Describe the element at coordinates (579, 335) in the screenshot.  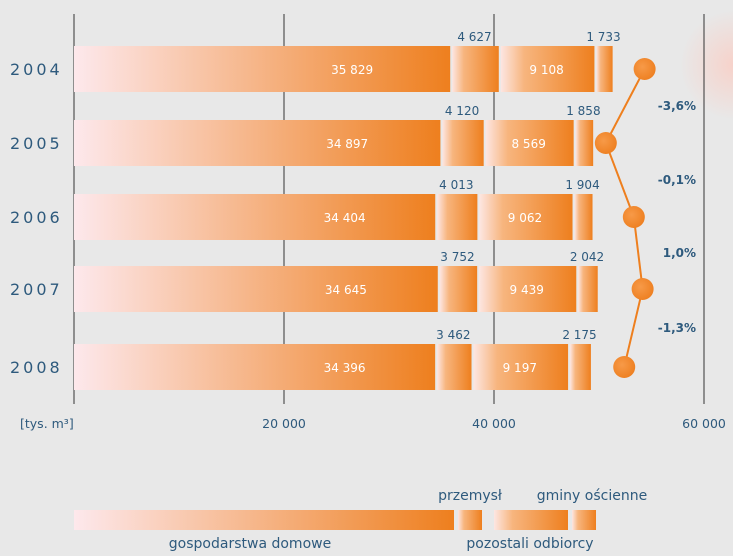
I see `data-label-neighbor-municipalities: 2 175` at that location.